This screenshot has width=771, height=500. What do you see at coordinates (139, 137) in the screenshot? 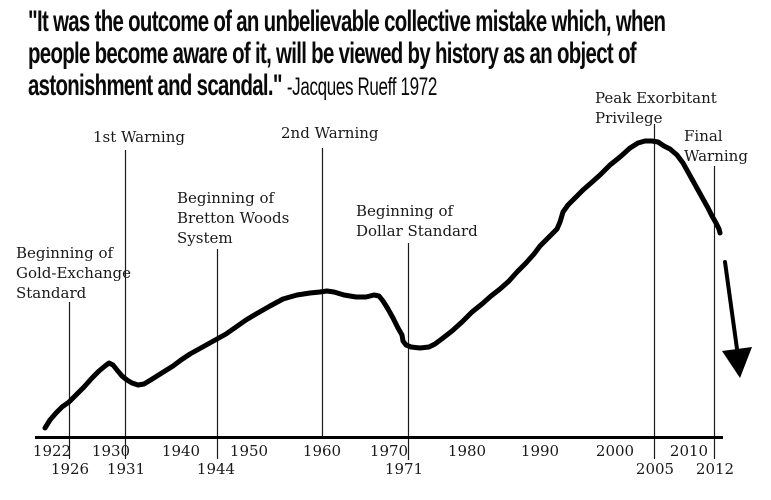
I see `annotation-first-warning: 1st Warning` at bounding box center [139, 137].